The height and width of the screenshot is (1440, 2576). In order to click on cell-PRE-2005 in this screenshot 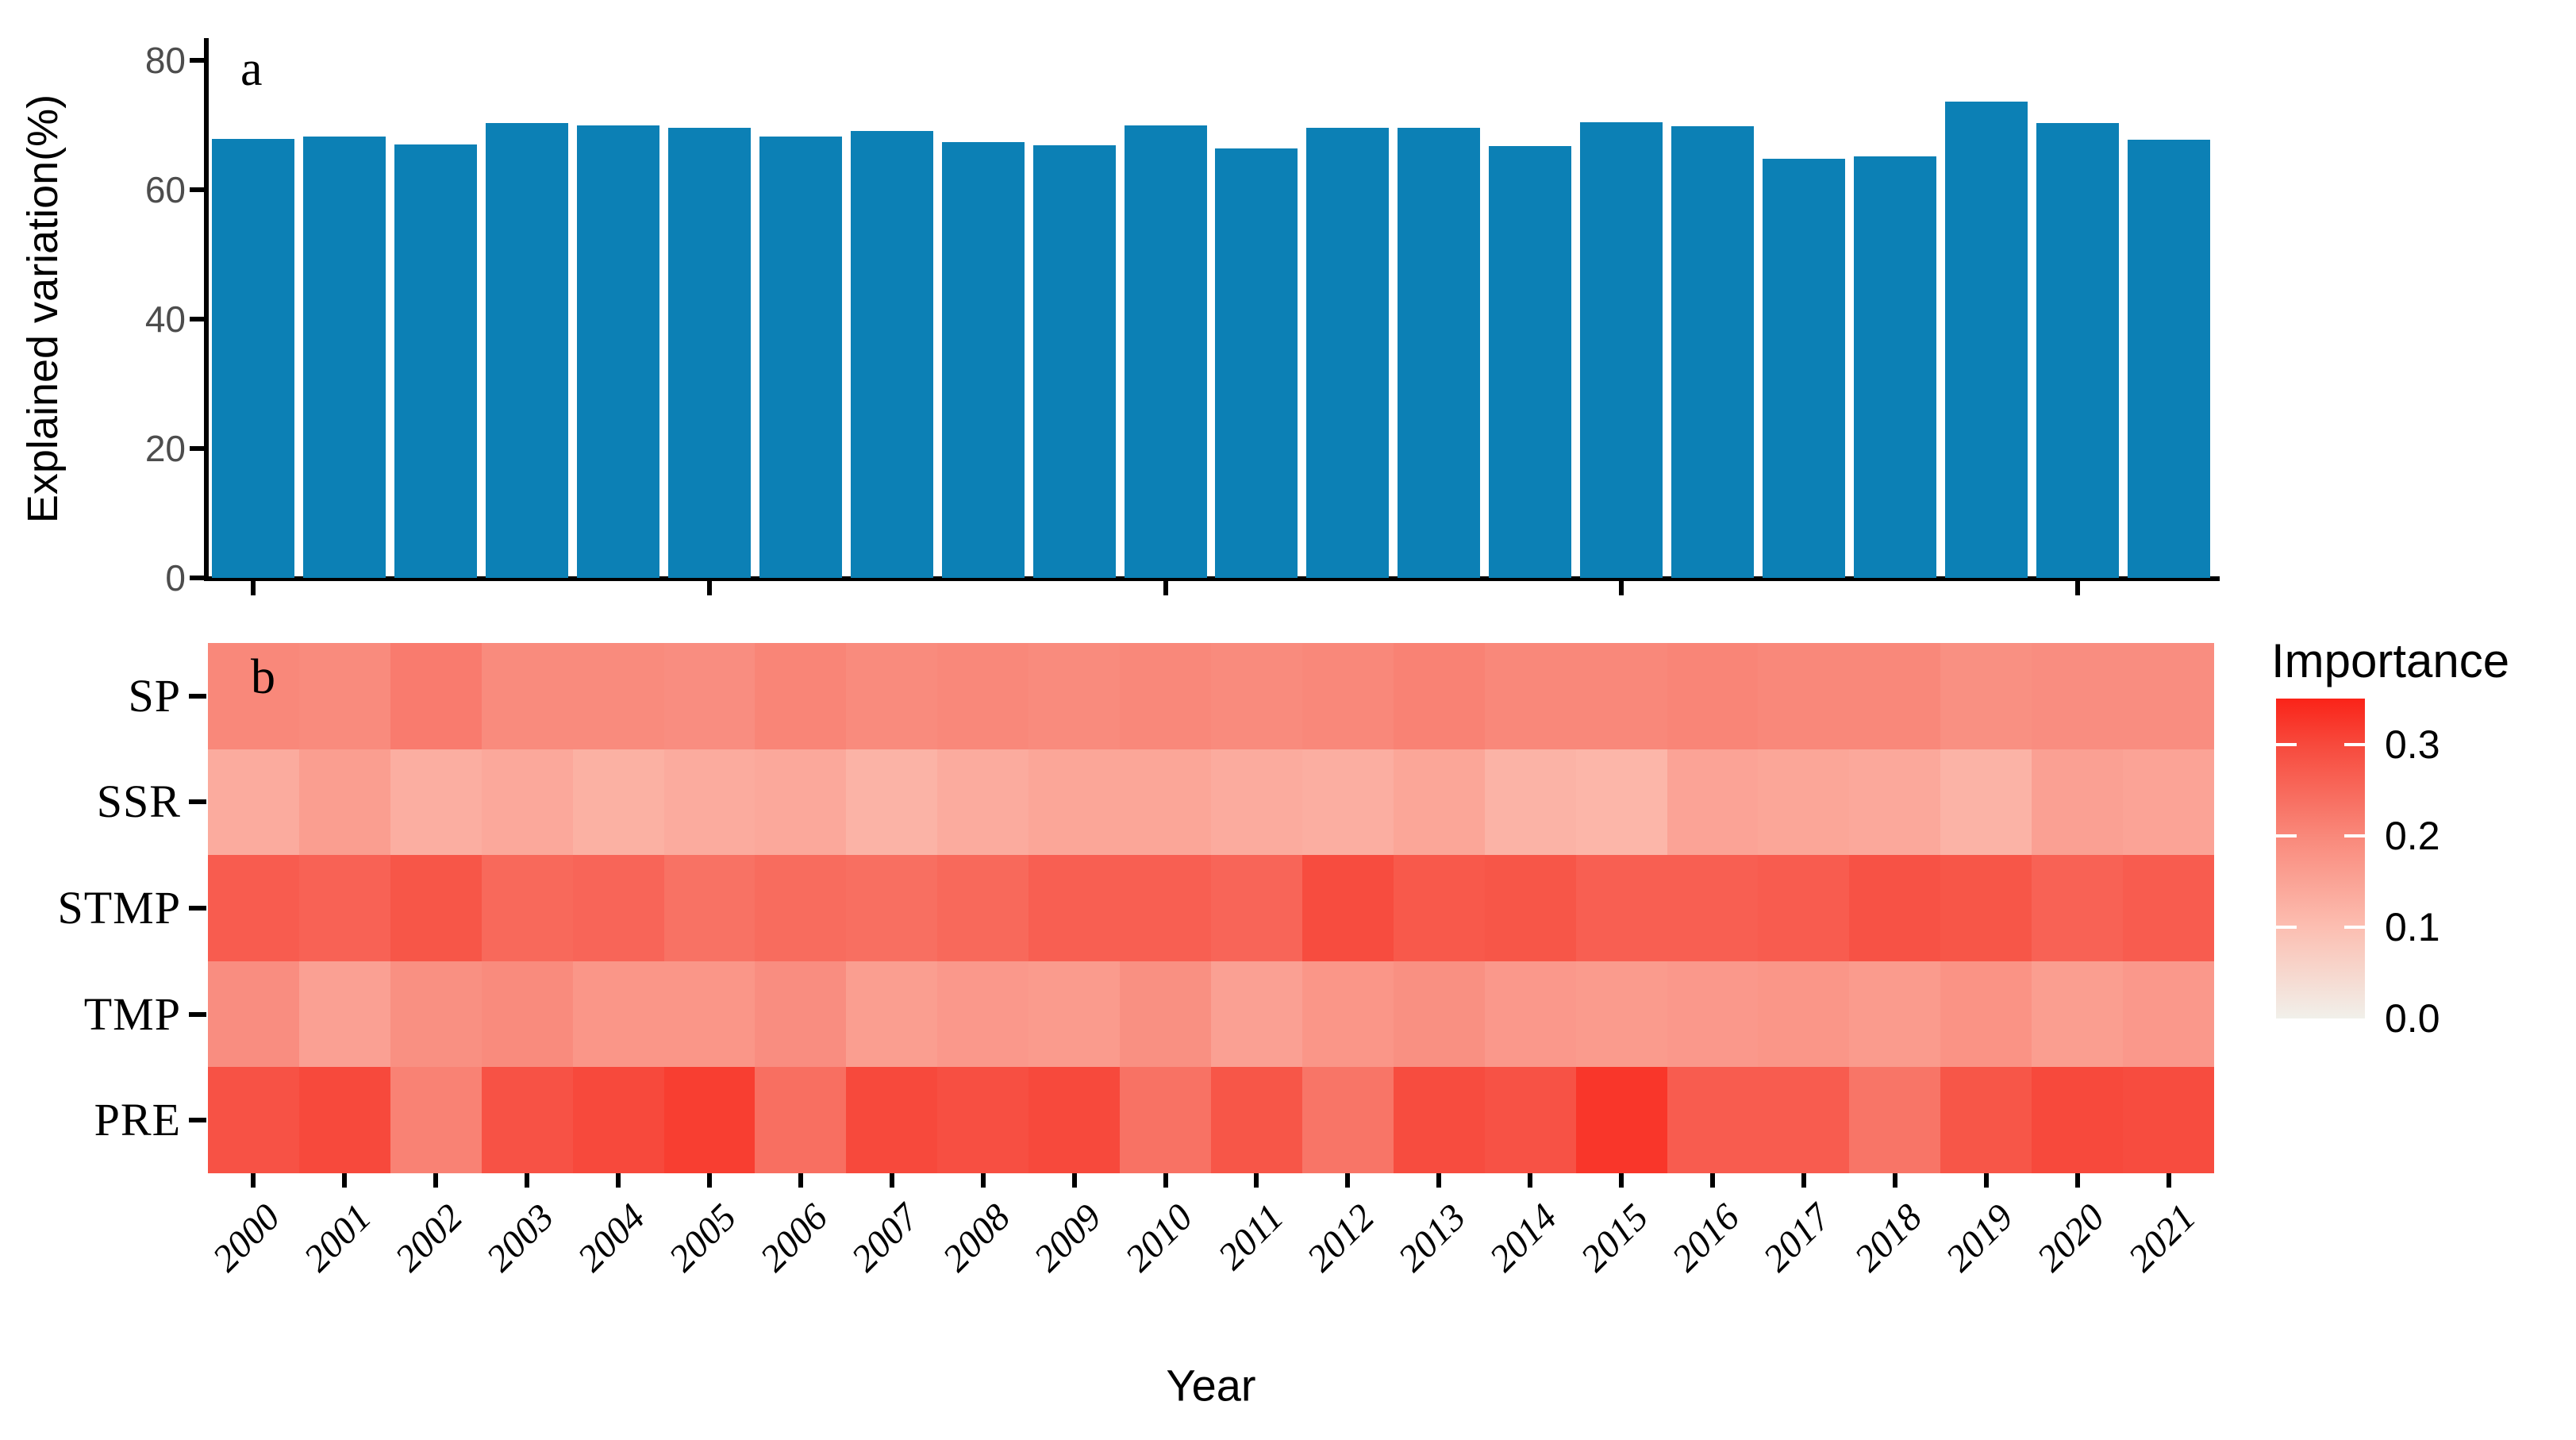, I will do `click(709, 1120)`.